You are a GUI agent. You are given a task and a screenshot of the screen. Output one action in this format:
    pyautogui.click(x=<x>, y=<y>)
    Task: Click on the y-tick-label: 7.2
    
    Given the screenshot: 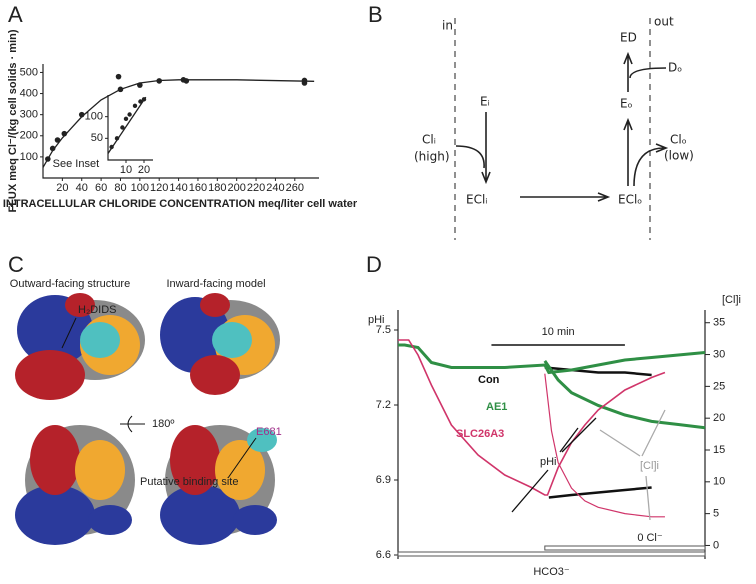 What is the action you would take?
    pyautogui.click(x=383, y=405)
    